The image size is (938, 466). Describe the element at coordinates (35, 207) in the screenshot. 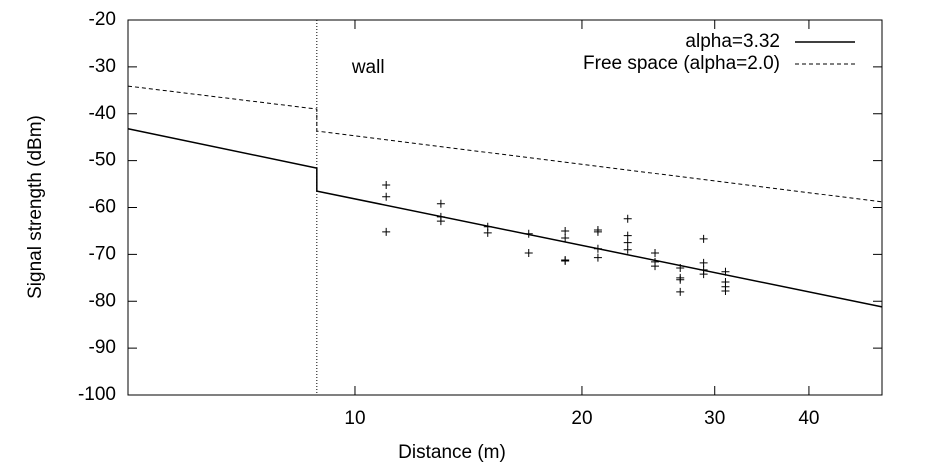

I see `y-axis-title: Signal strength (dBm)` at that location.